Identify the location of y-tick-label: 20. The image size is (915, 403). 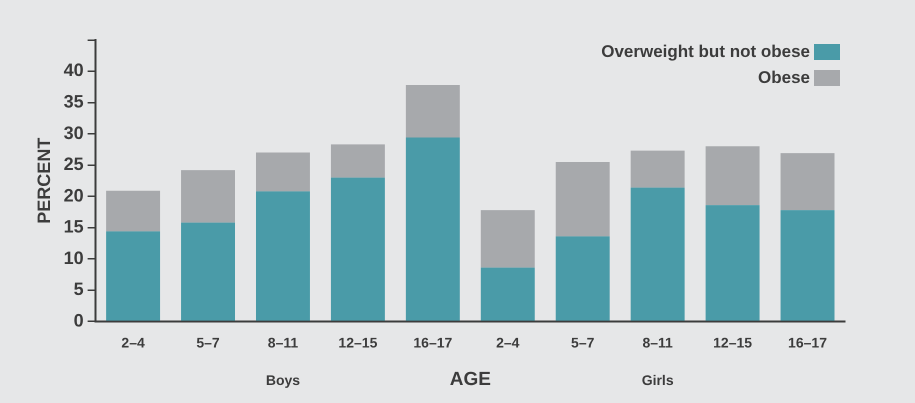
(74, 195).